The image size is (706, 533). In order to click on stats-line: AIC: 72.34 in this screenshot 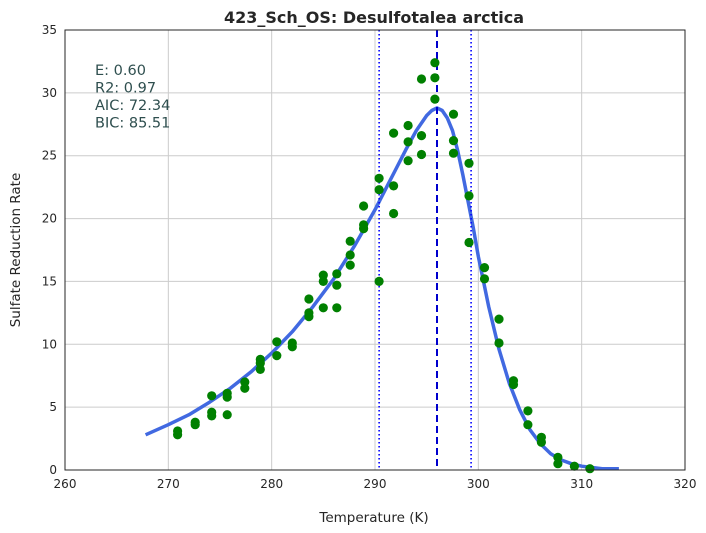, I will do `click(132, 106)`.